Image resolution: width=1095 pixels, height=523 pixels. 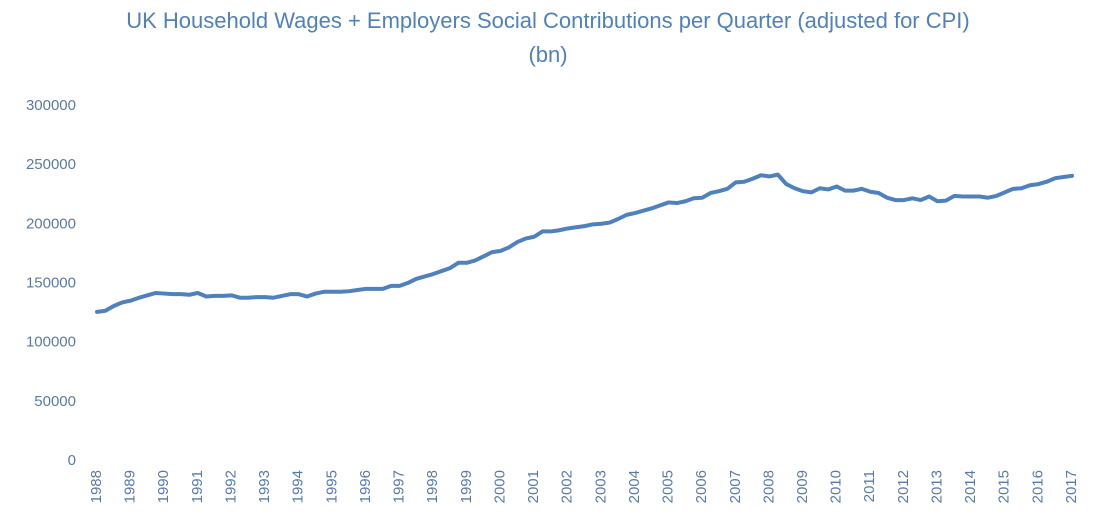 What do you see at coordinates (51, 342) in the screenshot?
I see `y-tick-label: 100000` at bounding box center [51, 342].